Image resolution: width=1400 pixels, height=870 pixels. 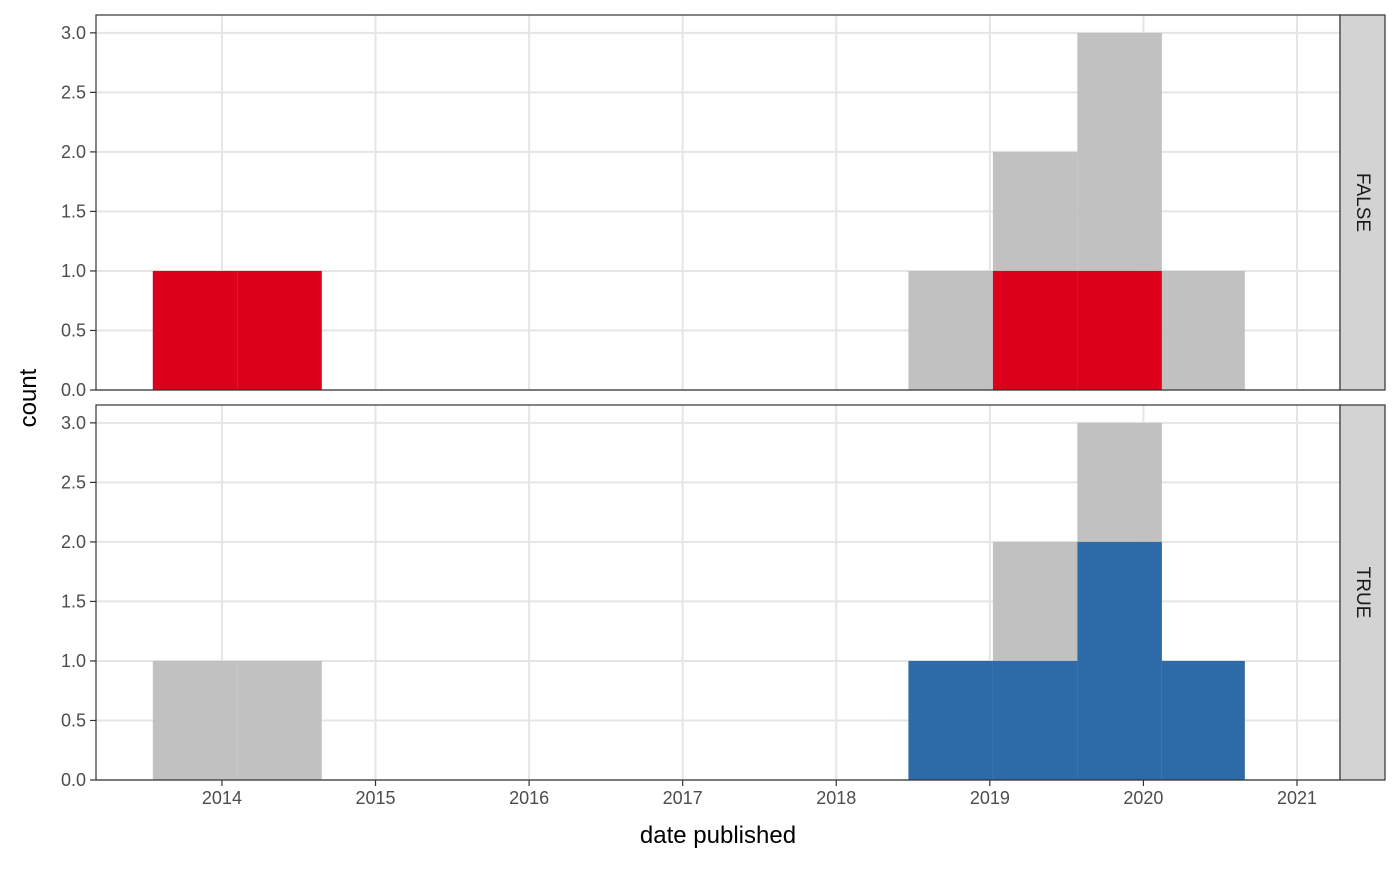 I want to click on x-tick-label: 2017, so click(x=683, y=798).